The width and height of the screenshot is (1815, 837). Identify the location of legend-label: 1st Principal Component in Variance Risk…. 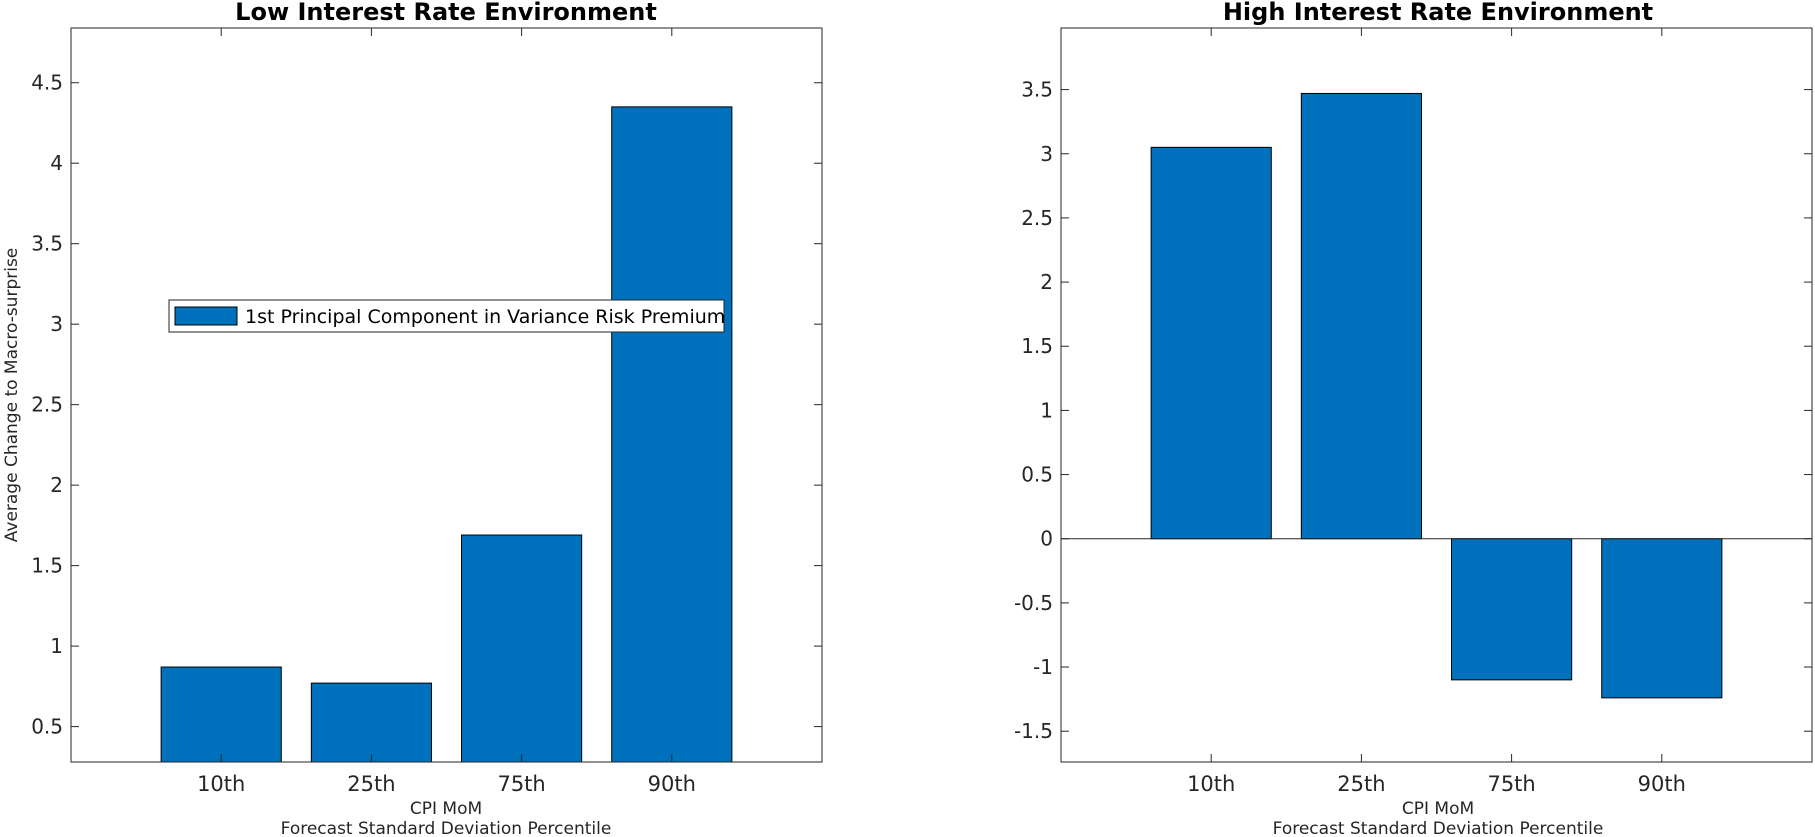
(485, 317).